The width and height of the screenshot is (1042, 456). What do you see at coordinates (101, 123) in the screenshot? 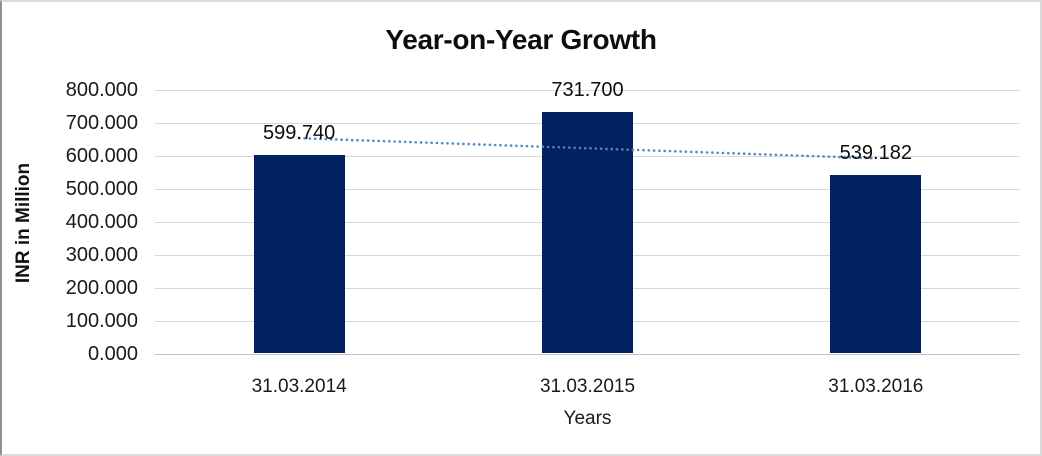
I see `y-tick-label: 700.000` at bounding box center [101, 123].